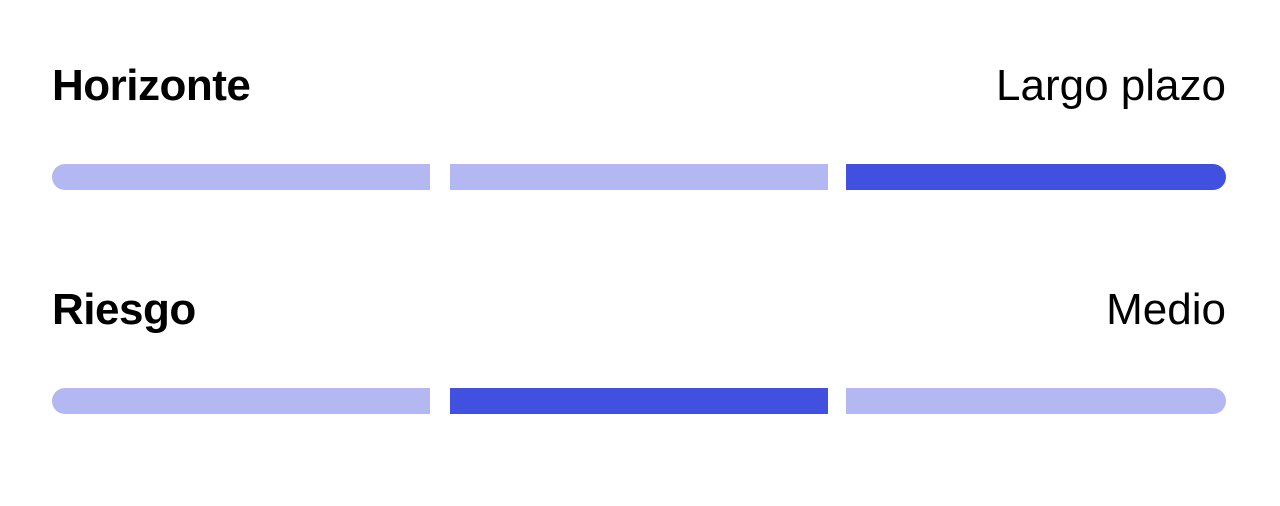 This screenshot has width=1280, height=506. What do you see at coordinates (124, 309) in the screenshot?
I see `metric-label: Riesgo` at bounding box center [124, 309].